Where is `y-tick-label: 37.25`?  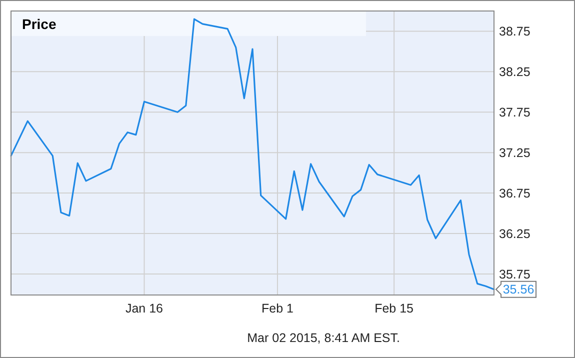
y-tick-label: 37.25 is located at coordinates (514, 153).